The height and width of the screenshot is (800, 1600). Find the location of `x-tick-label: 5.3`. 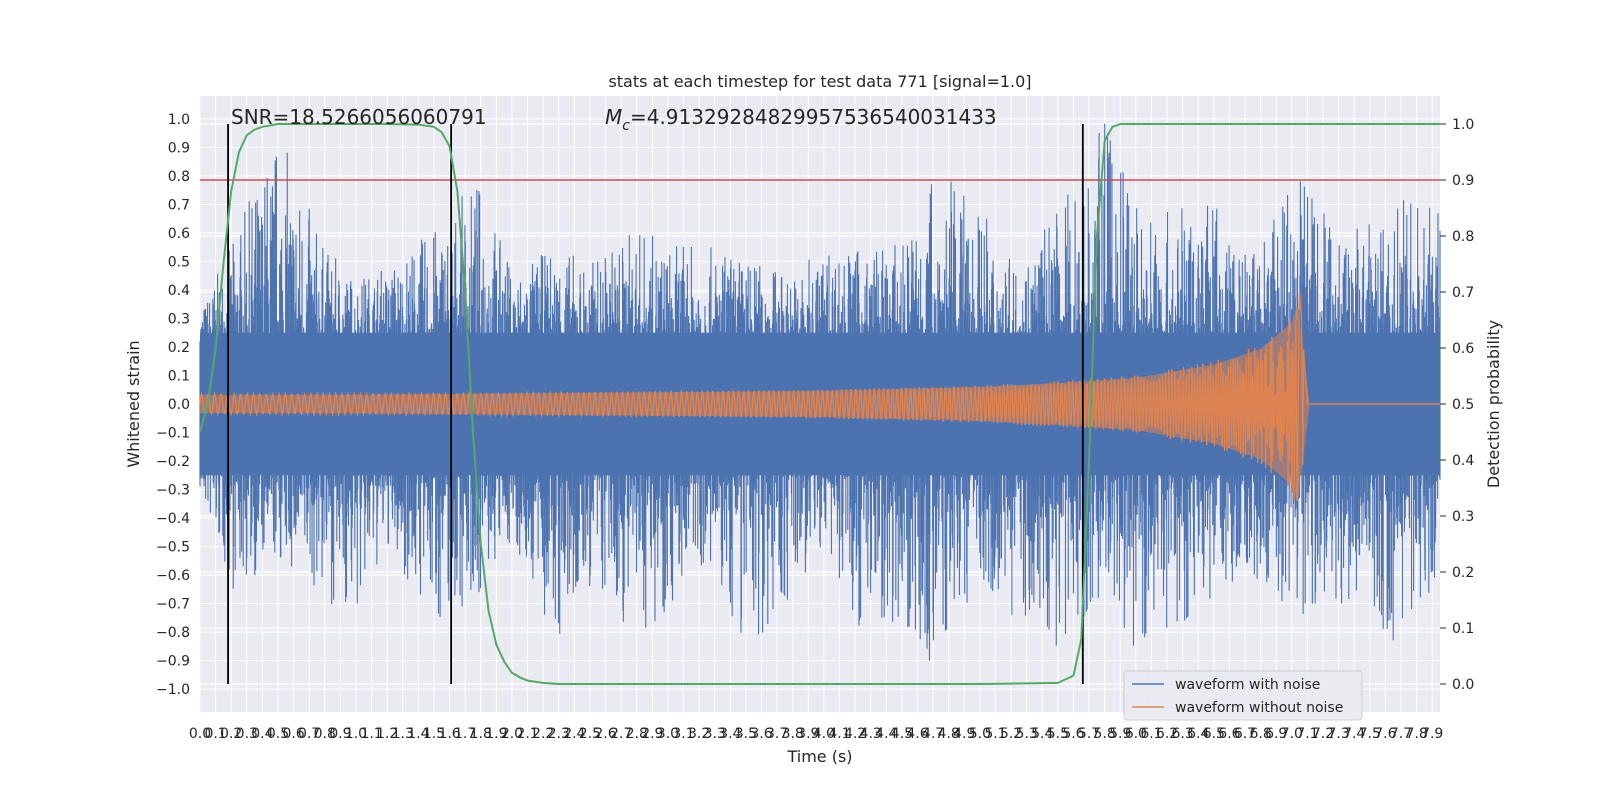

x-tick-label: 5.3 is located at coordinates (1027, 734).